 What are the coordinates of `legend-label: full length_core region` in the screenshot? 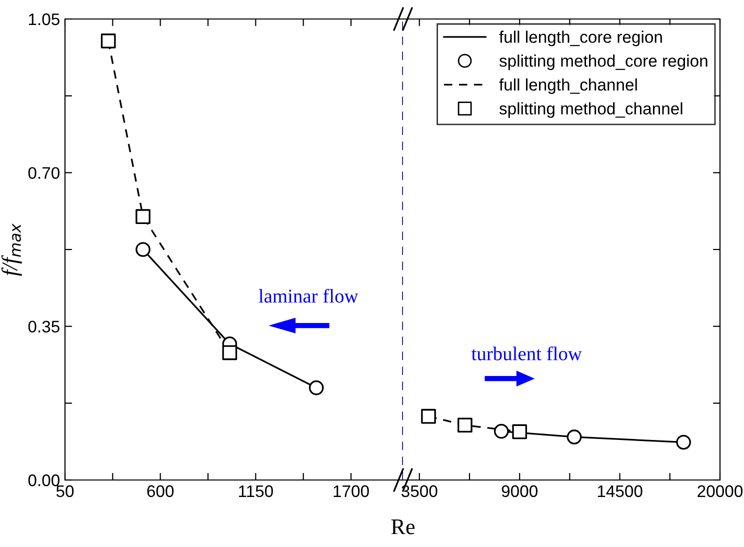 It's located at (580, 38).